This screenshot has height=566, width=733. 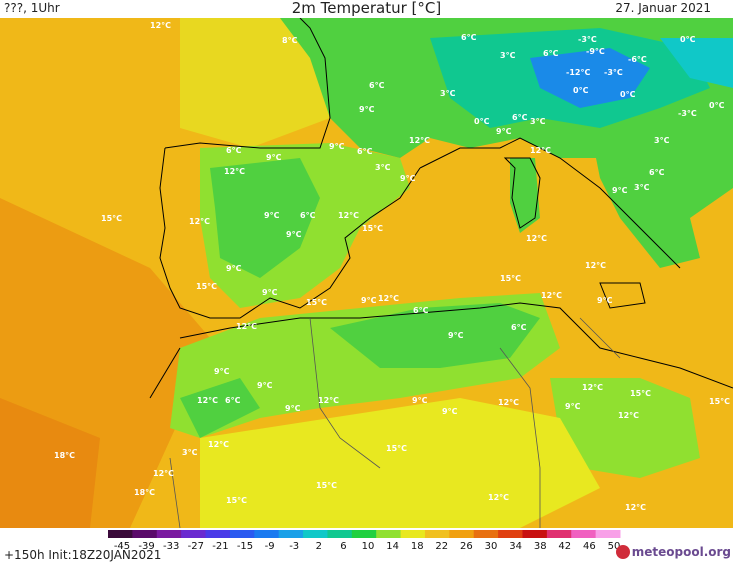 I want to click on temperature-label: -3°C, so click(x=587, y=39).